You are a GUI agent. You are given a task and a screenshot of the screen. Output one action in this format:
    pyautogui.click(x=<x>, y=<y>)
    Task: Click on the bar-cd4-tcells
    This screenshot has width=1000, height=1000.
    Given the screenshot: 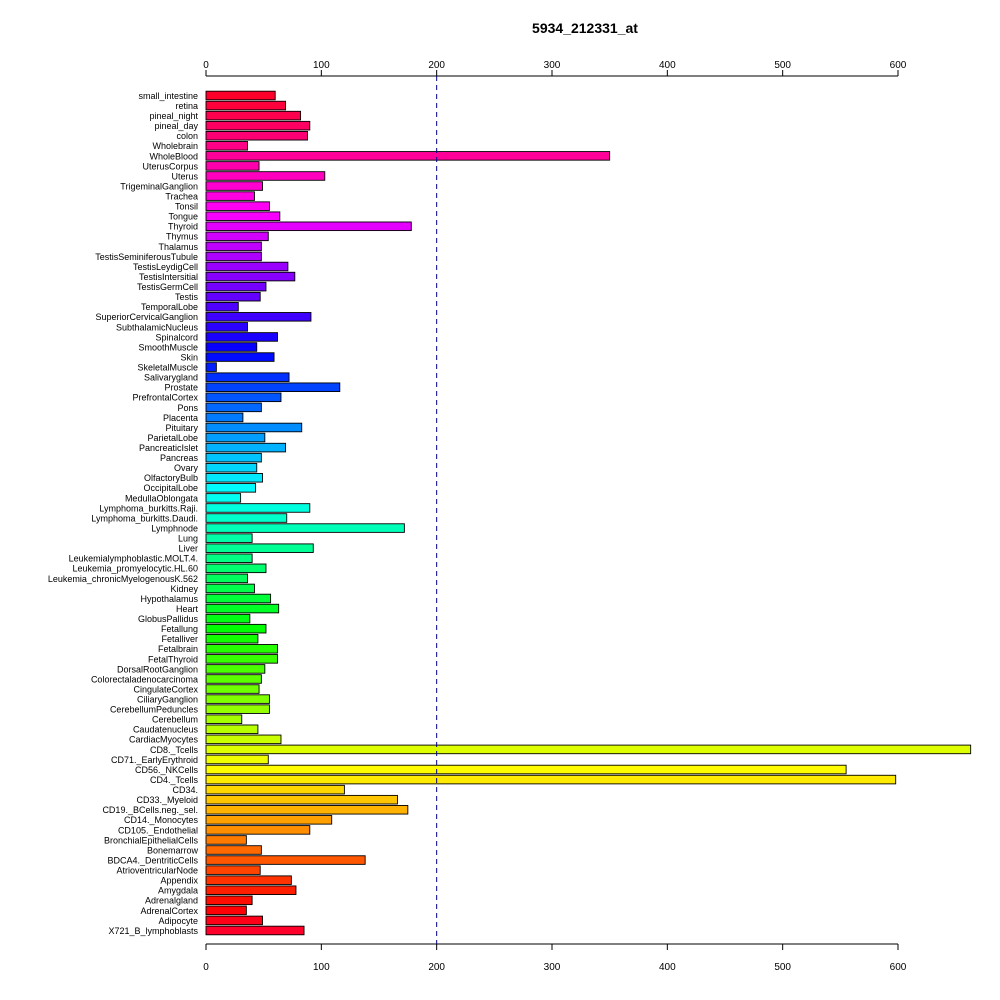 What is the action you would take?
    pyautogui.click(x=551, y=779)
    